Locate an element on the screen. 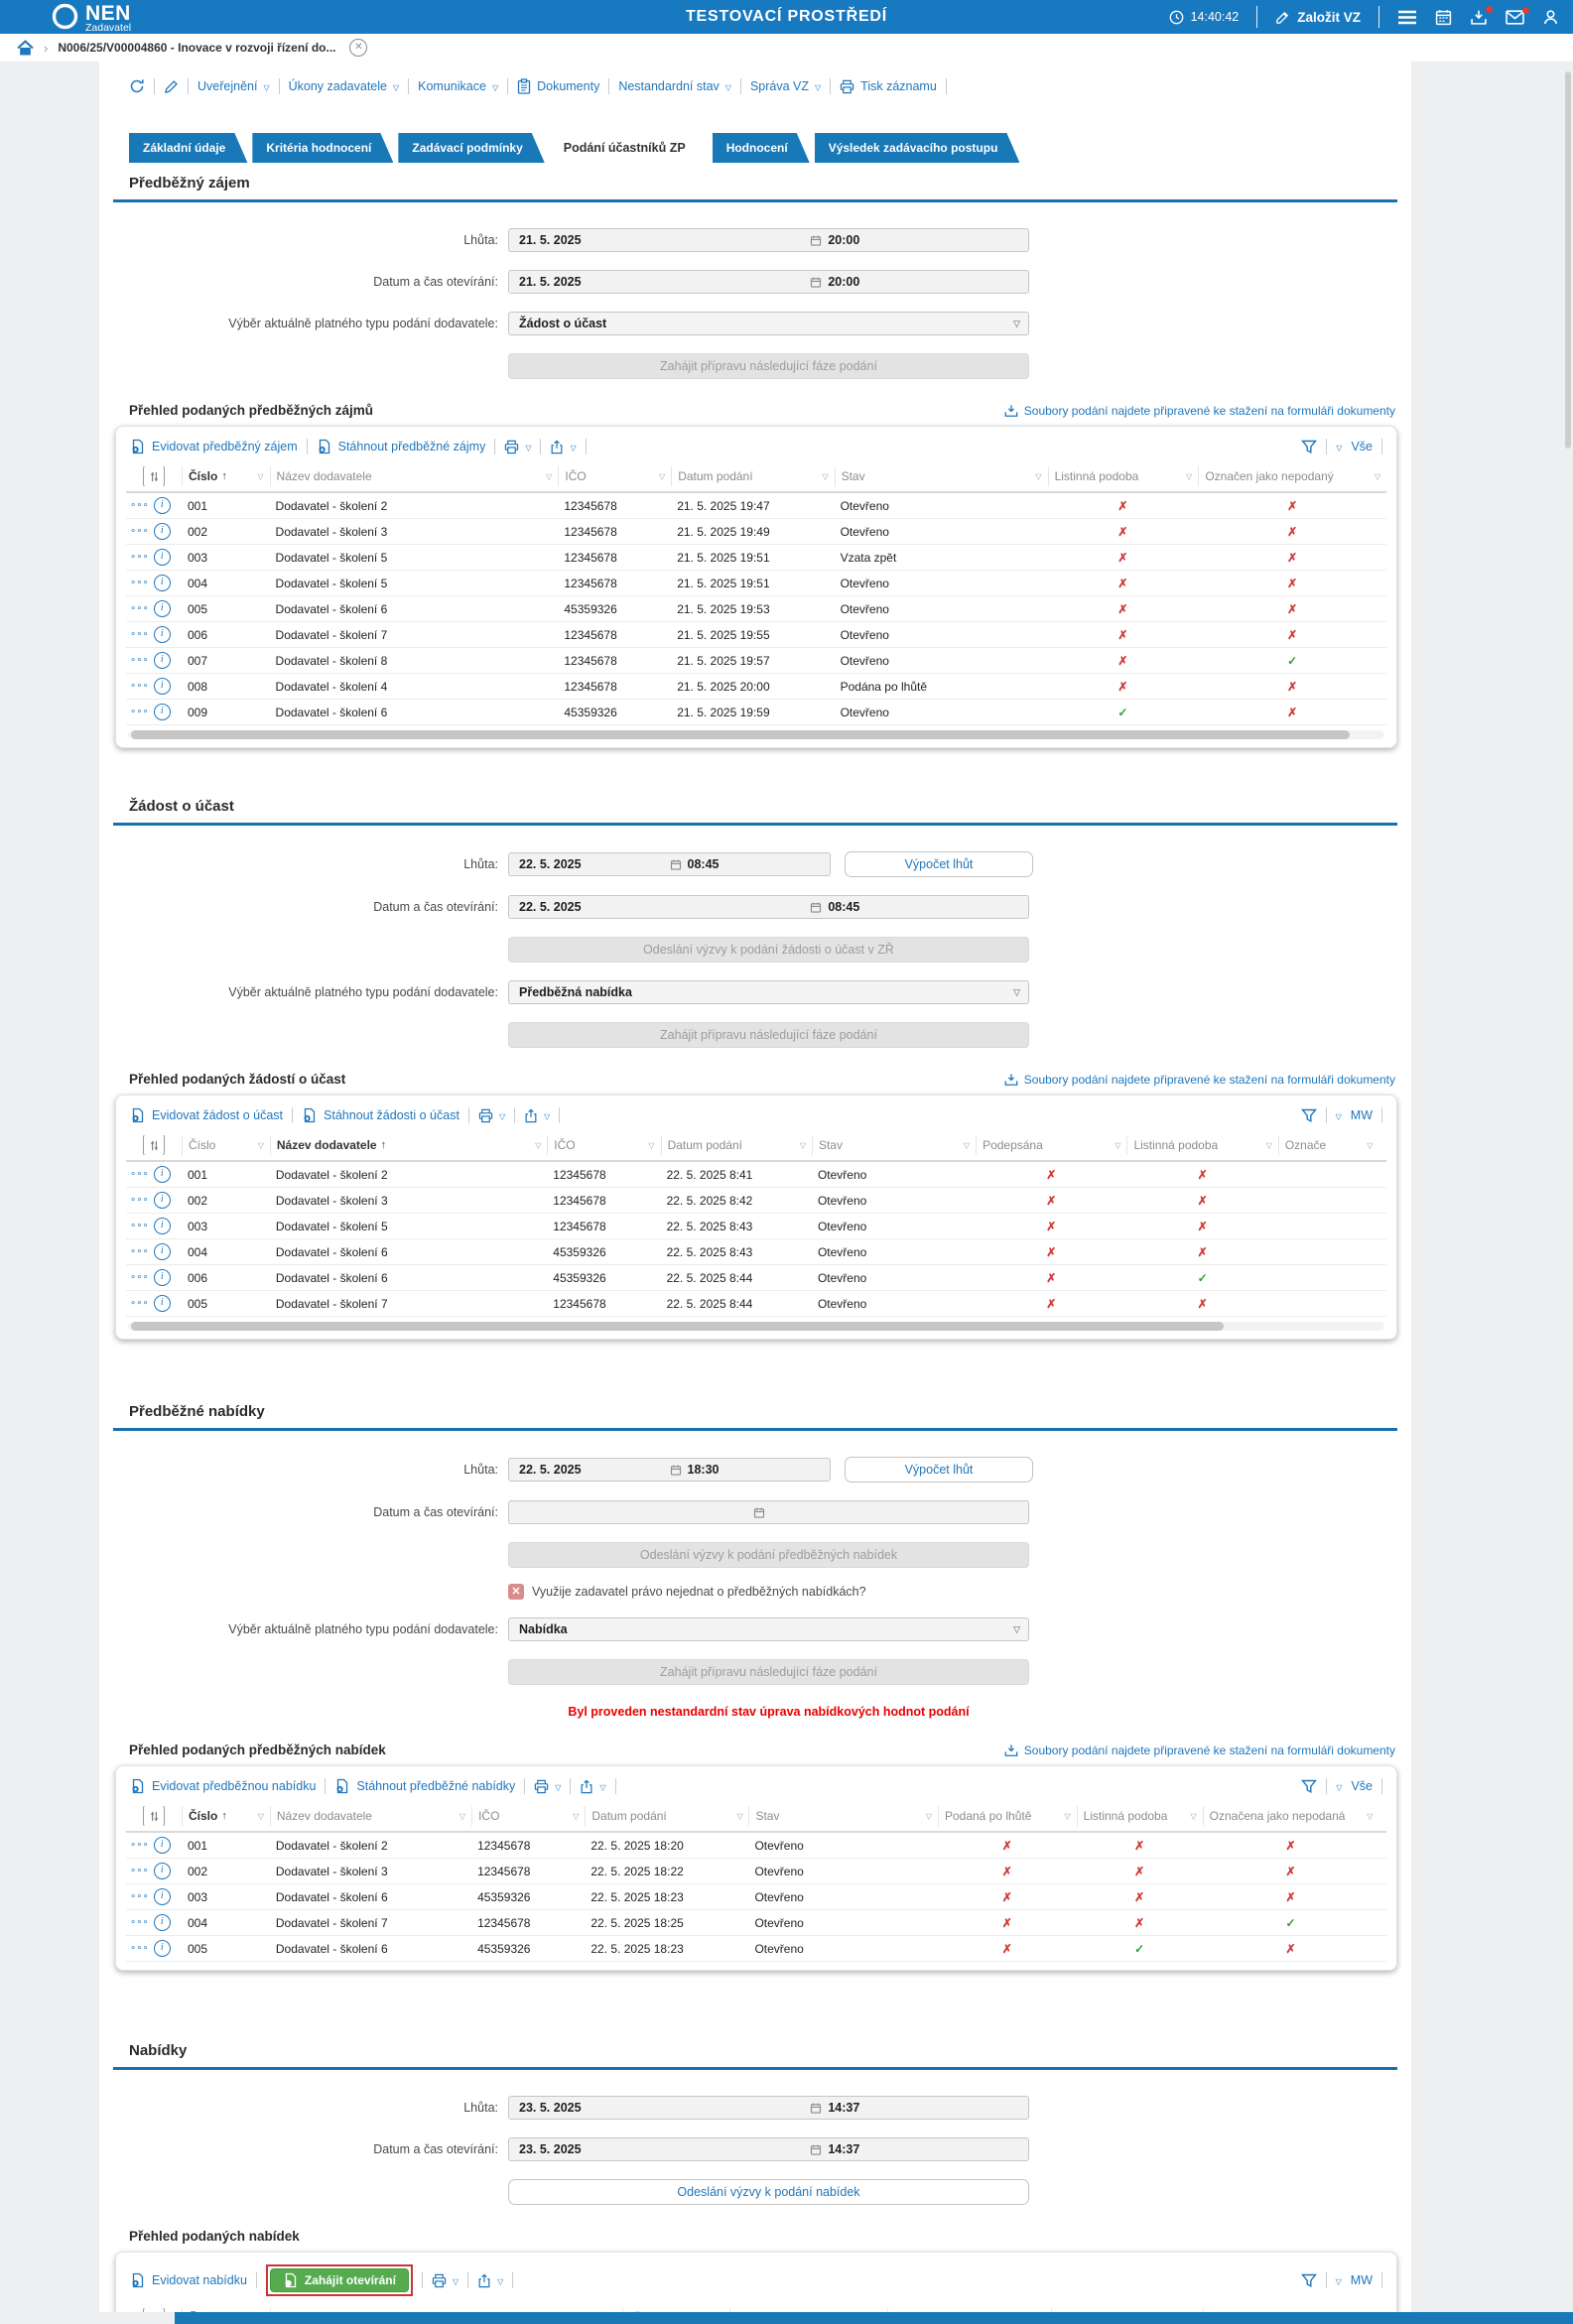 Image resolution: width=1573 pixels, height=2324 pixels. refresh-button is located at coordinates (137, 86).